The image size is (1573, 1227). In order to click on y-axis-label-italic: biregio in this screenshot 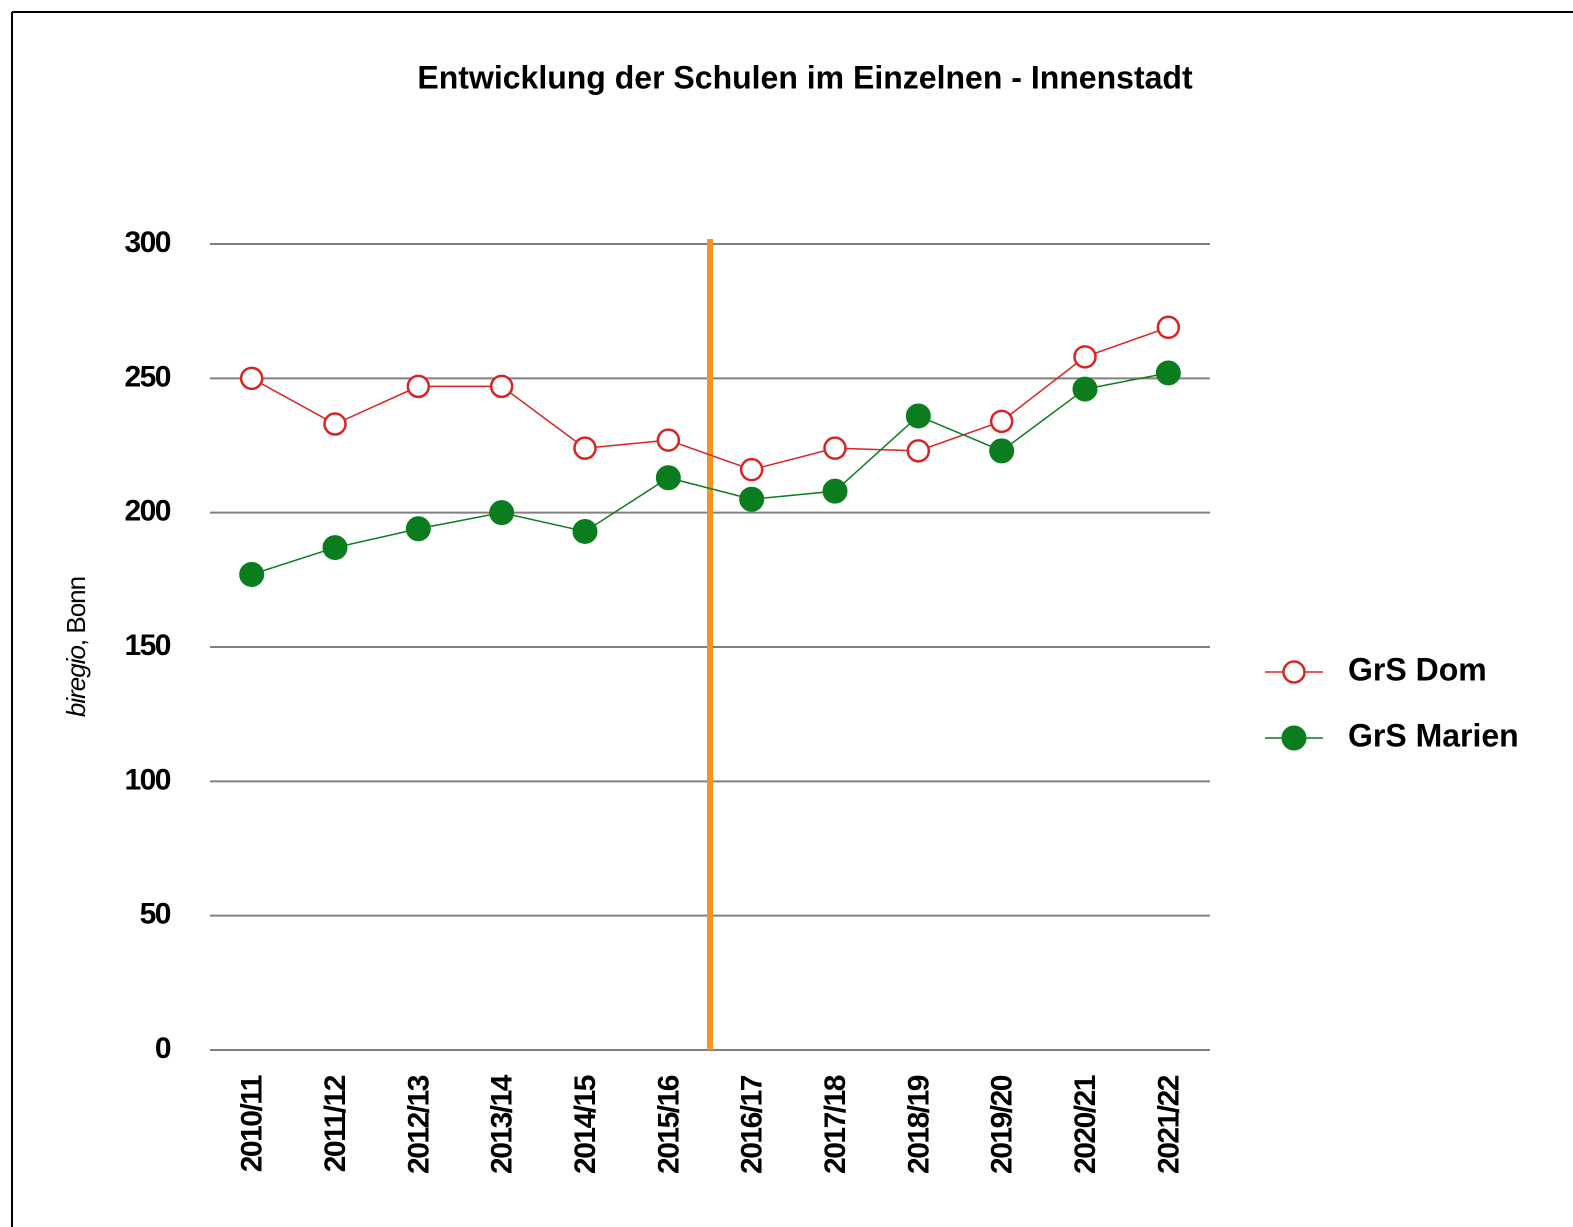, I will do `click(76, 682)`.